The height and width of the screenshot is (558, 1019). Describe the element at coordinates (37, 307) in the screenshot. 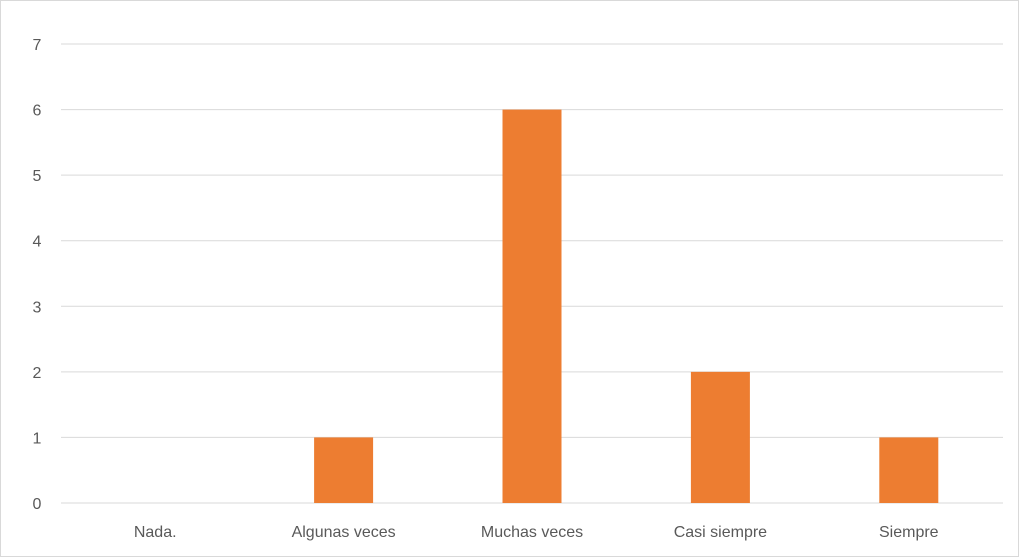

I see `y-tick-label: 3` at that location.